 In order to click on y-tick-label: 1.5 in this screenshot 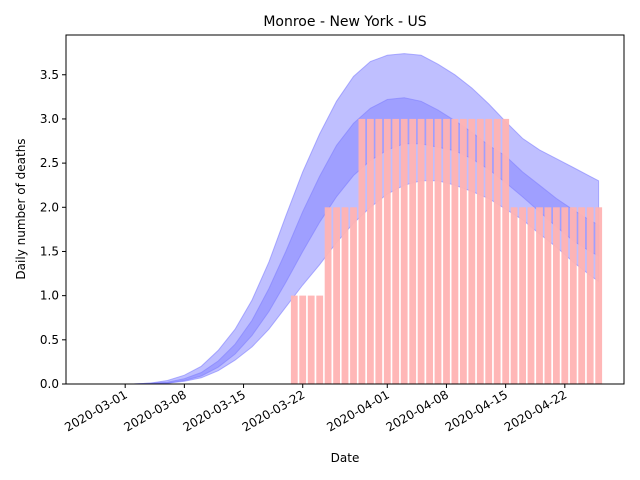, I will do `click(49, 251)`.